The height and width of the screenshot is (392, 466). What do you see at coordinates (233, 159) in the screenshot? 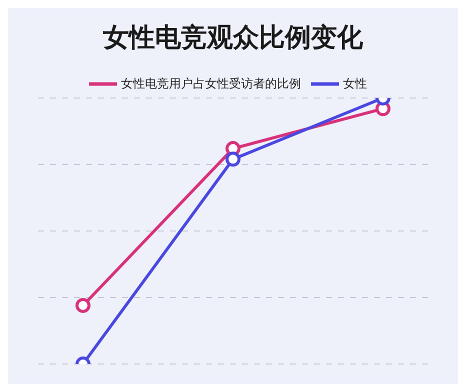
I see `point` at bounding box center [233, 159].